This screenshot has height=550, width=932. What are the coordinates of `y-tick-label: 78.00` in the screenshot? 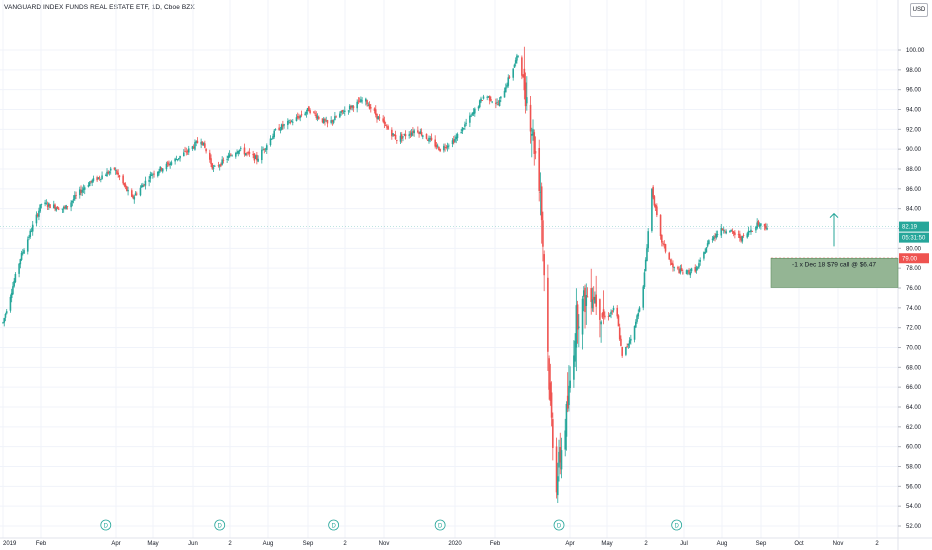 It's located at (914, 269).